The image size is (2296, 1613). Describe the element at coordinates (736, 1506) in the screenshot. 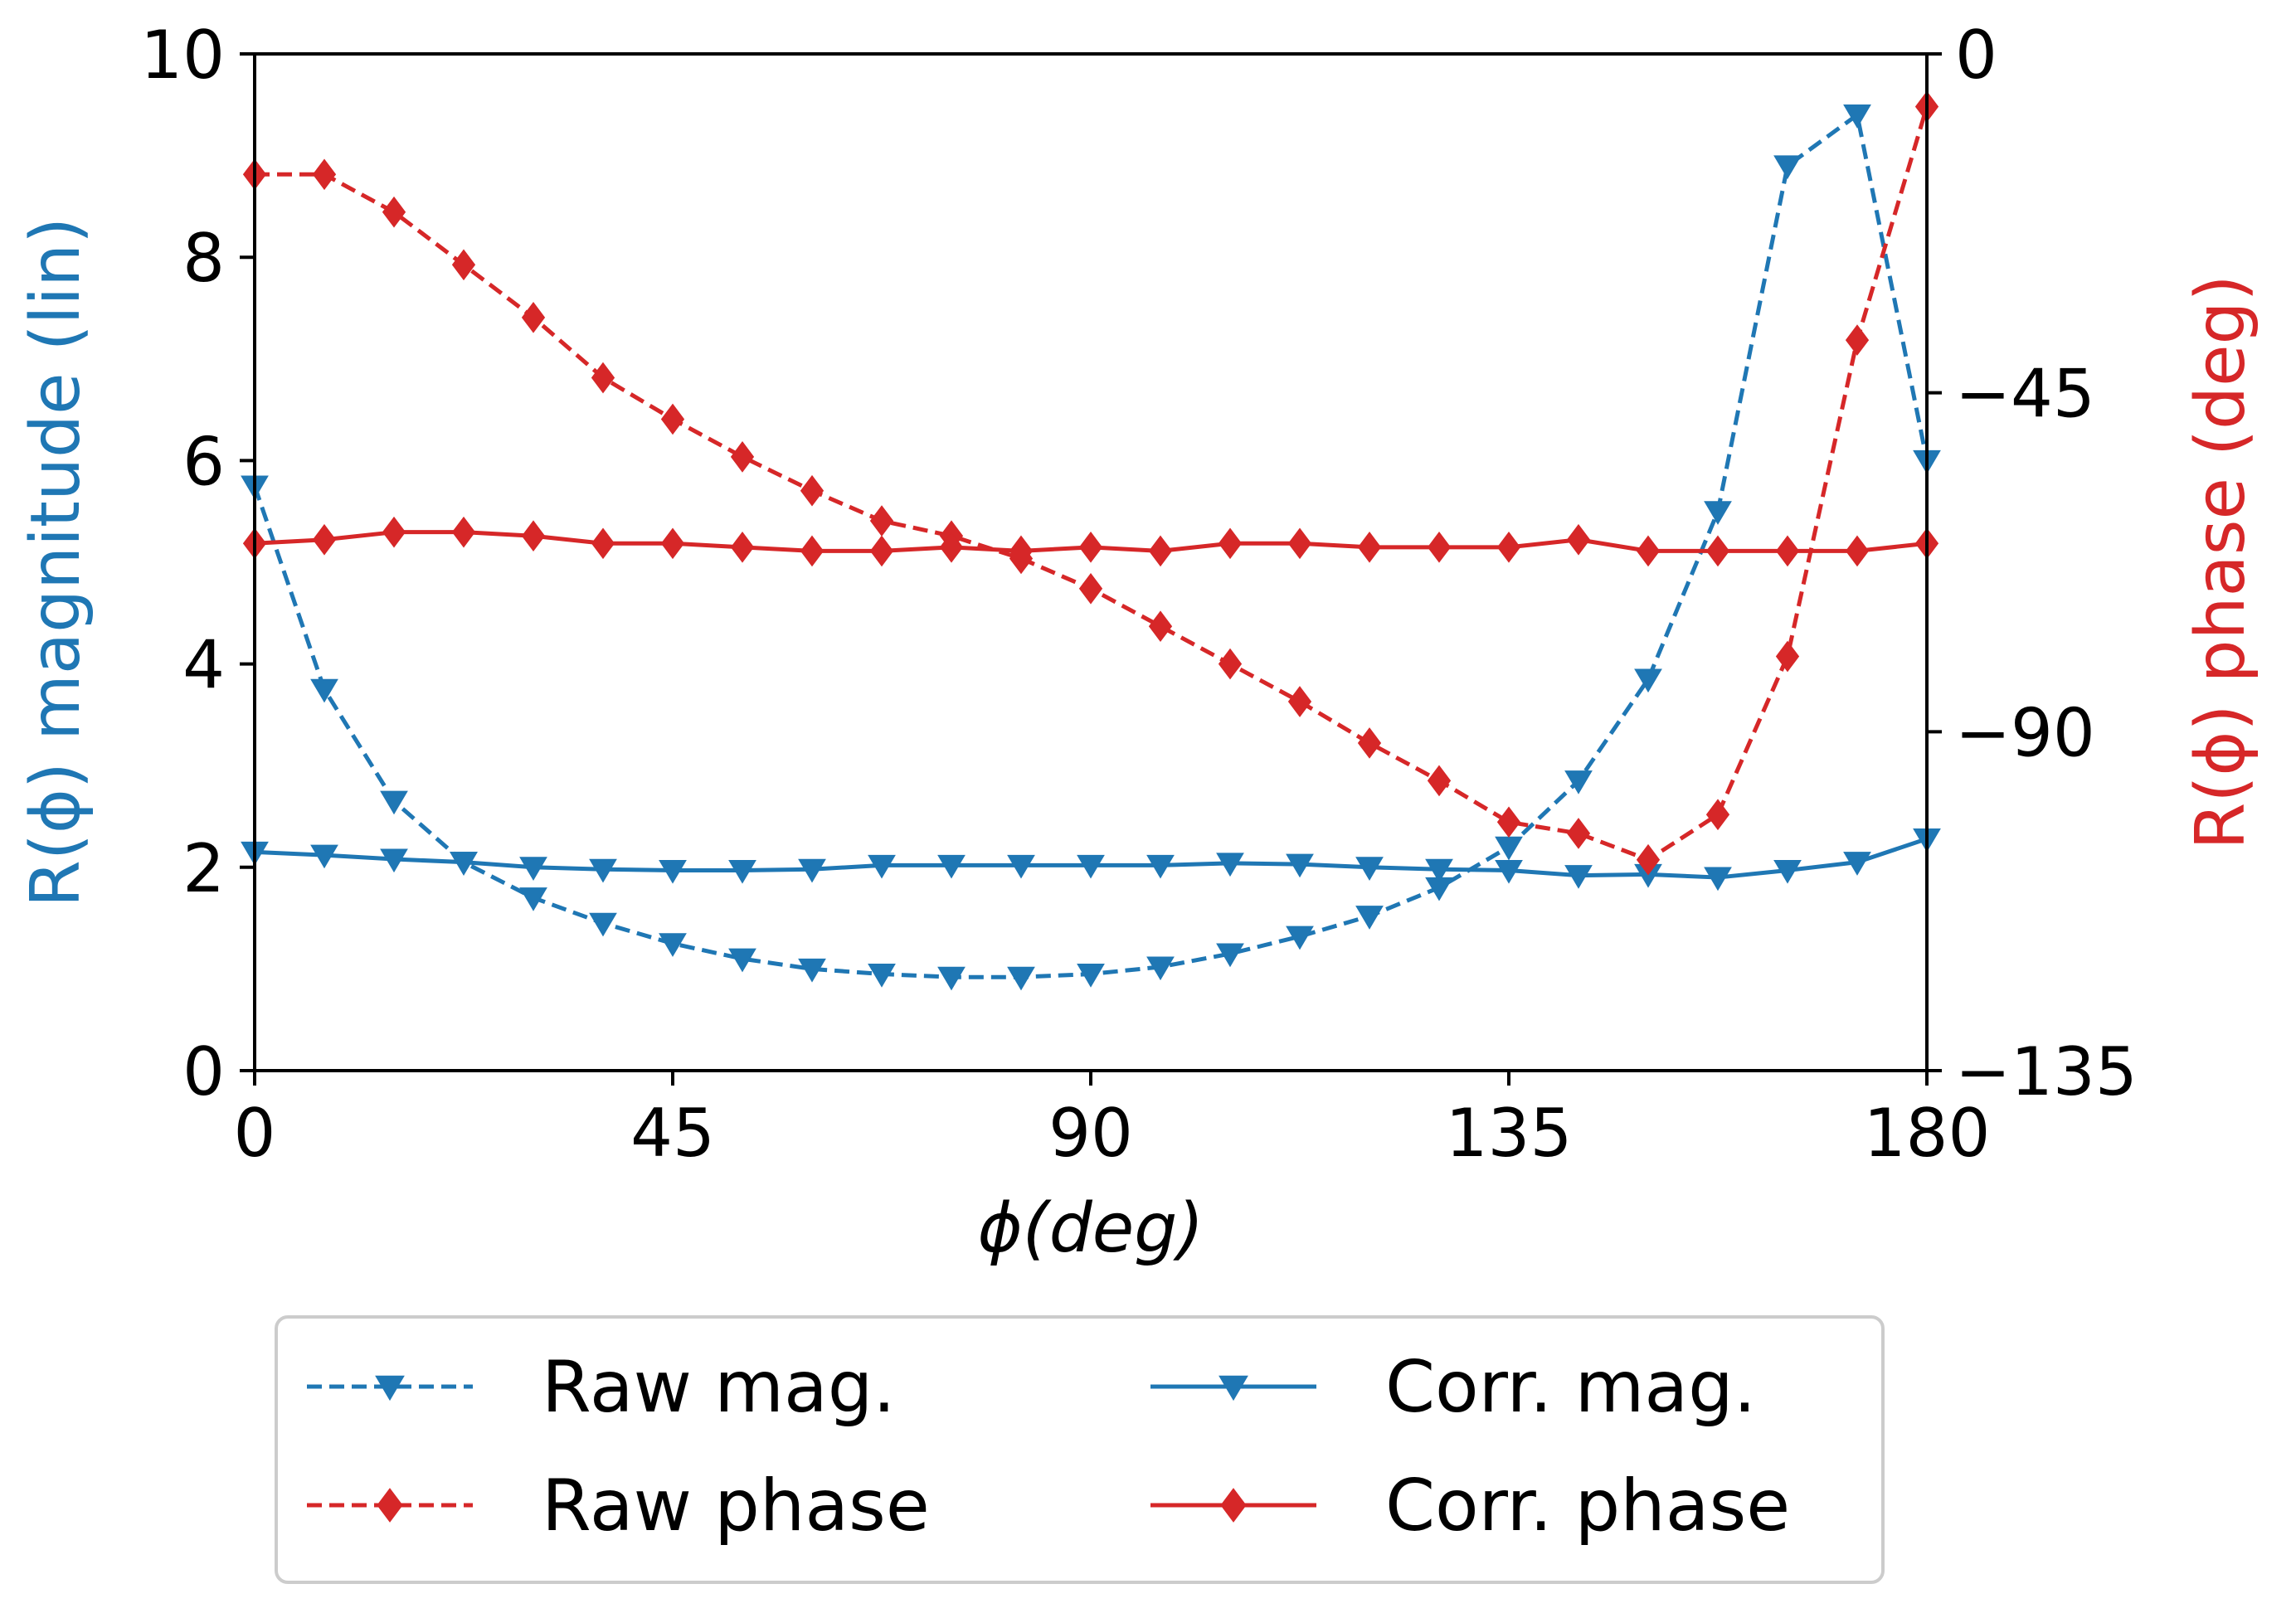

I see `legend-label: Raw phase` at that location.